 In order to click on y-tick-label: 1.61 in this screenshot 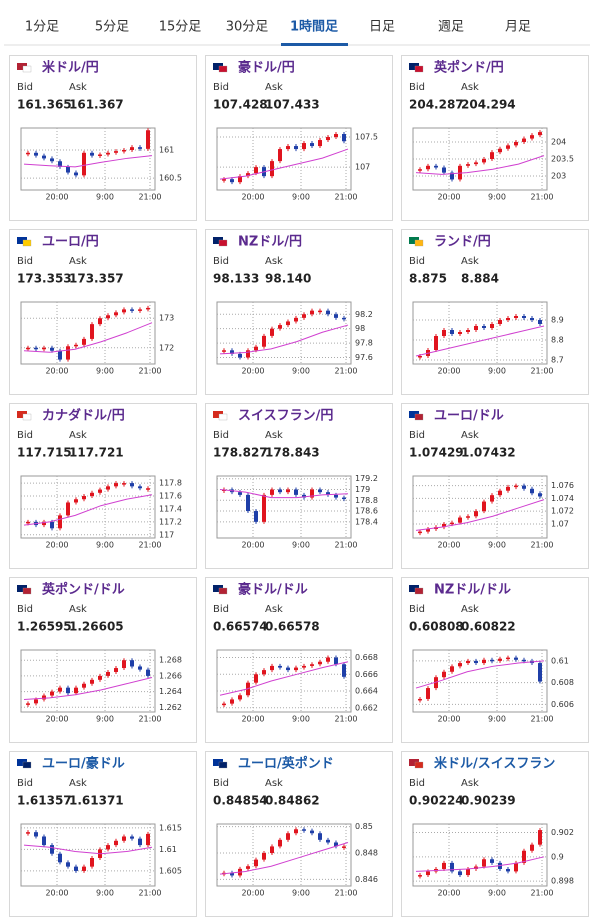, I will do `click(168, 849)`.